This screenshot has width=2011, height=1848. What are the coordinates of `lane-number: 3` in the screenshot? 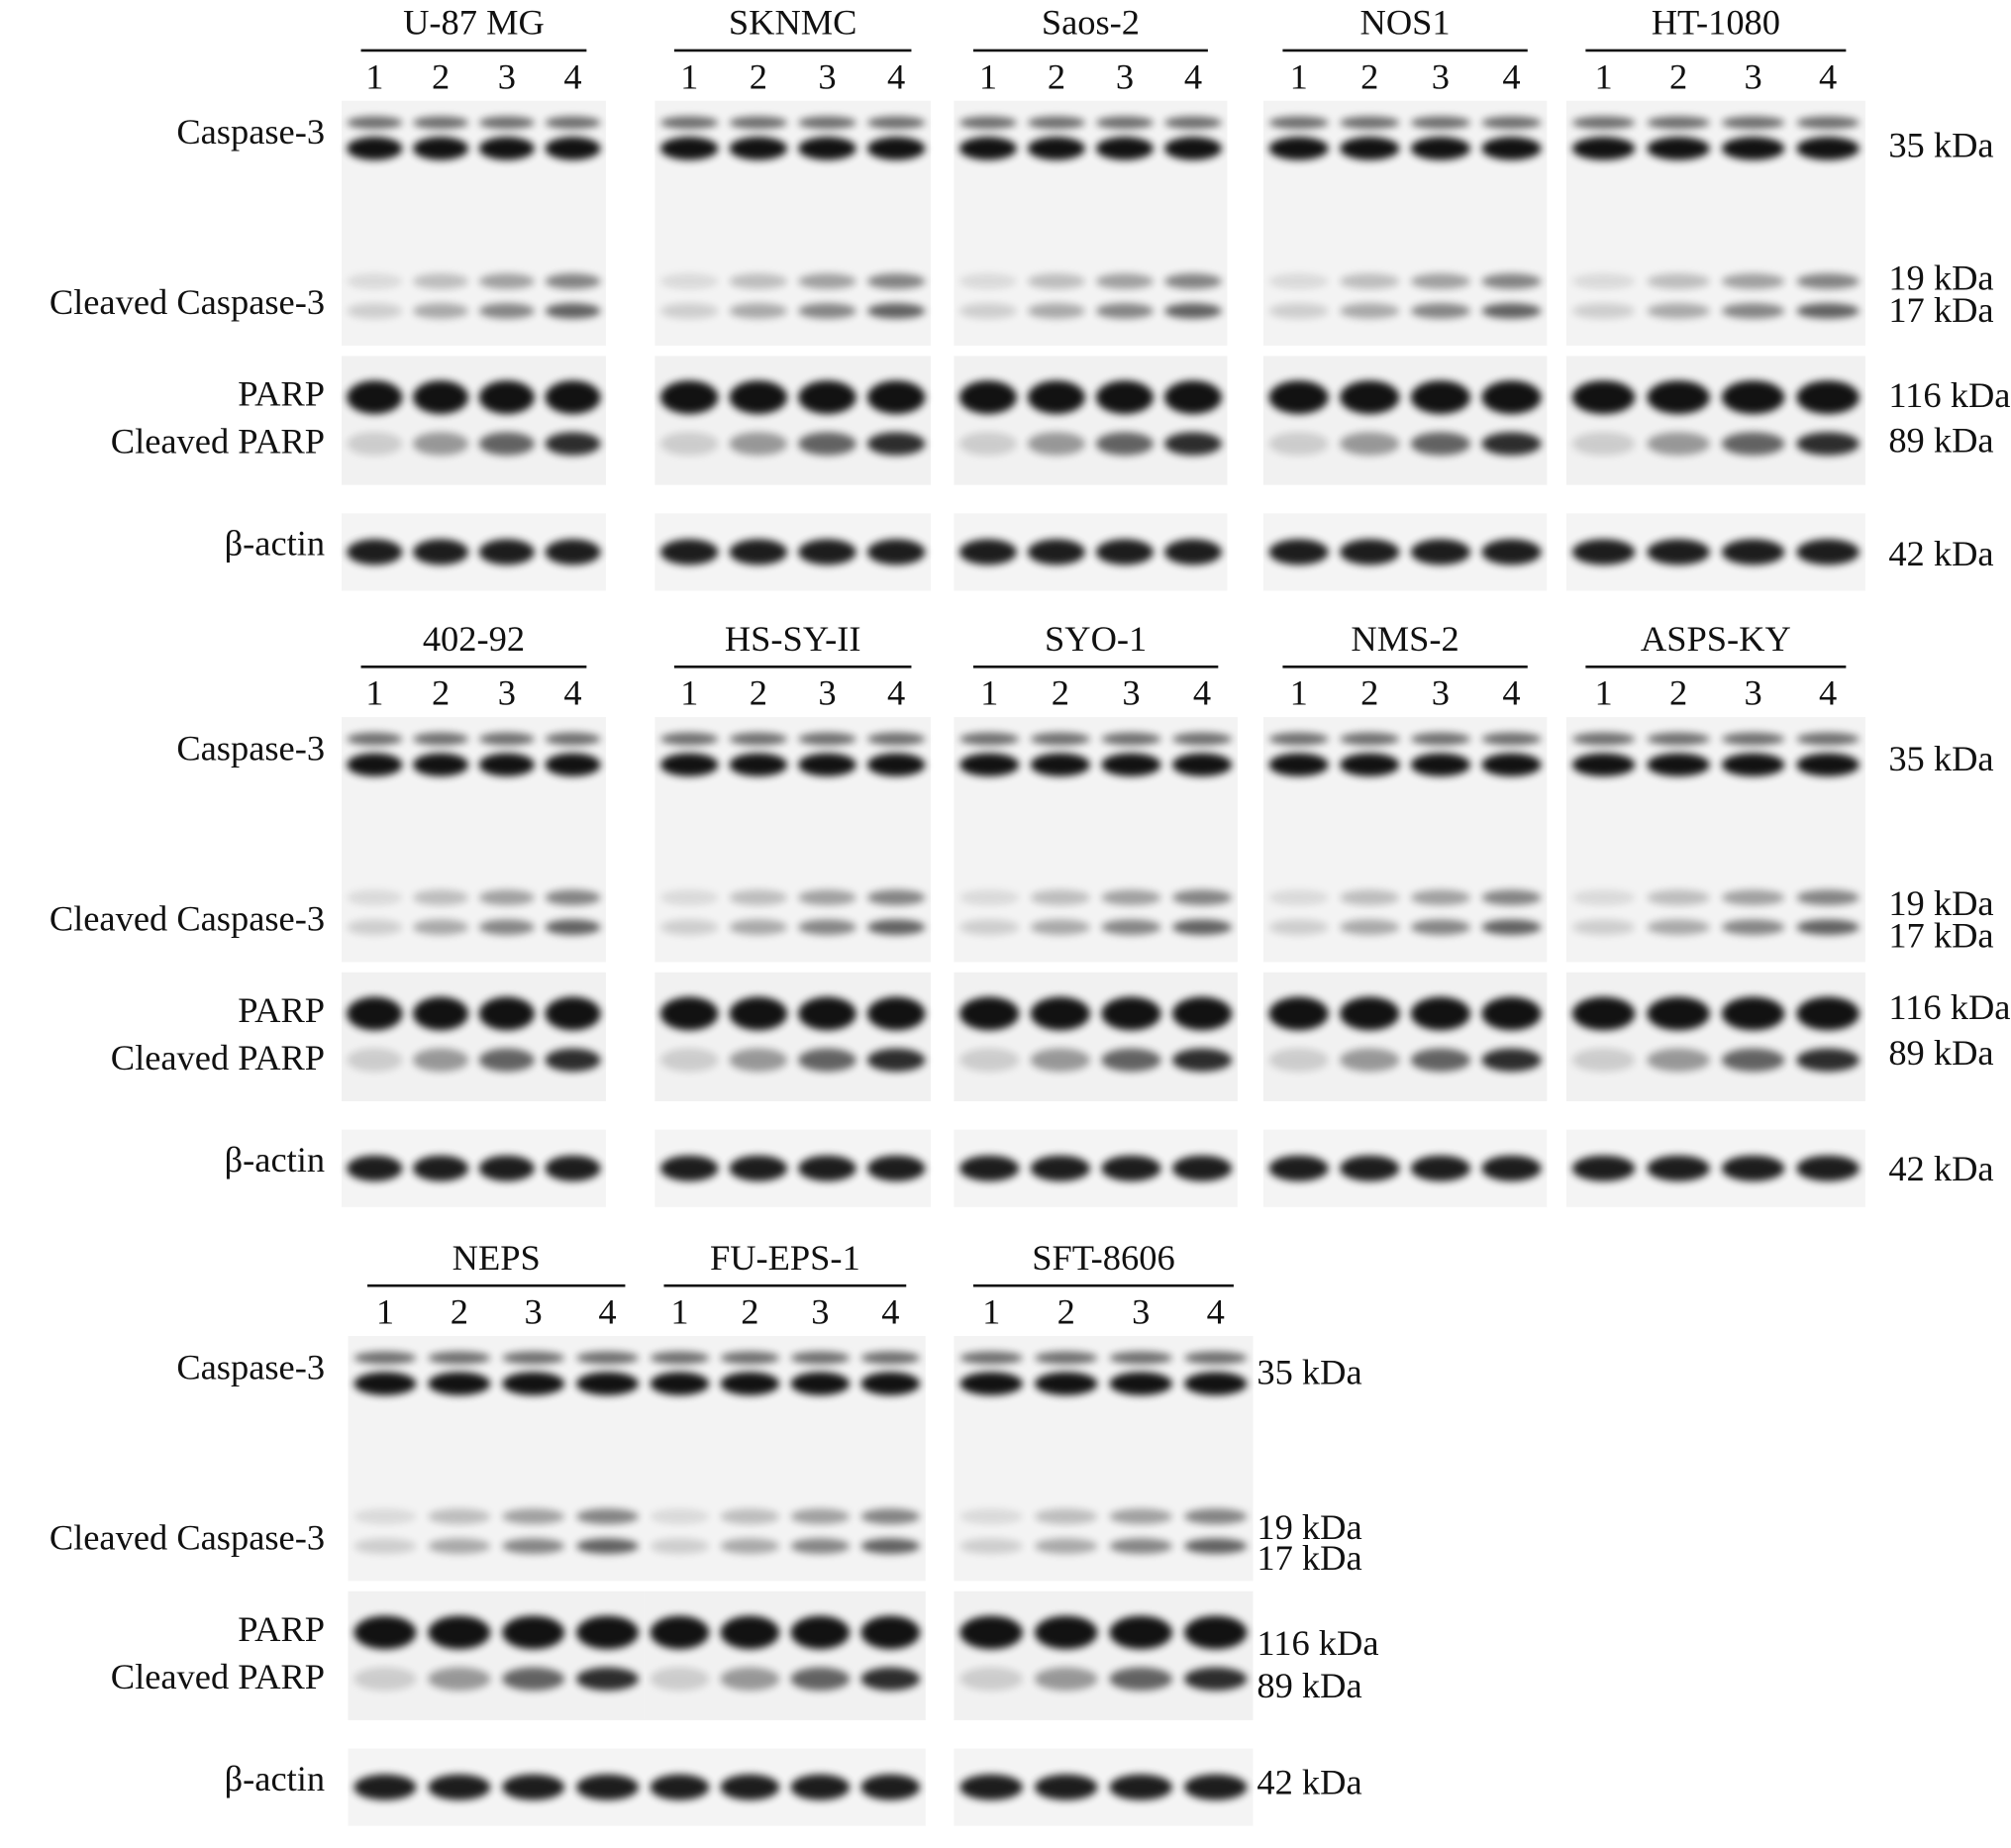 It's located at (1141, 1311).